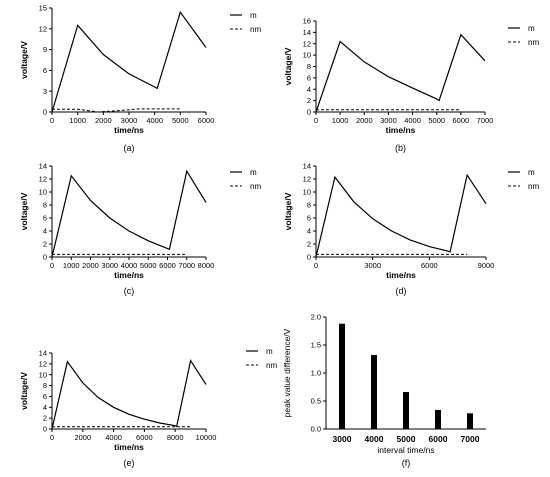 This screenshot has width=550, height=477. I want to click on x-tick-label: 10000, so click(206, 437).